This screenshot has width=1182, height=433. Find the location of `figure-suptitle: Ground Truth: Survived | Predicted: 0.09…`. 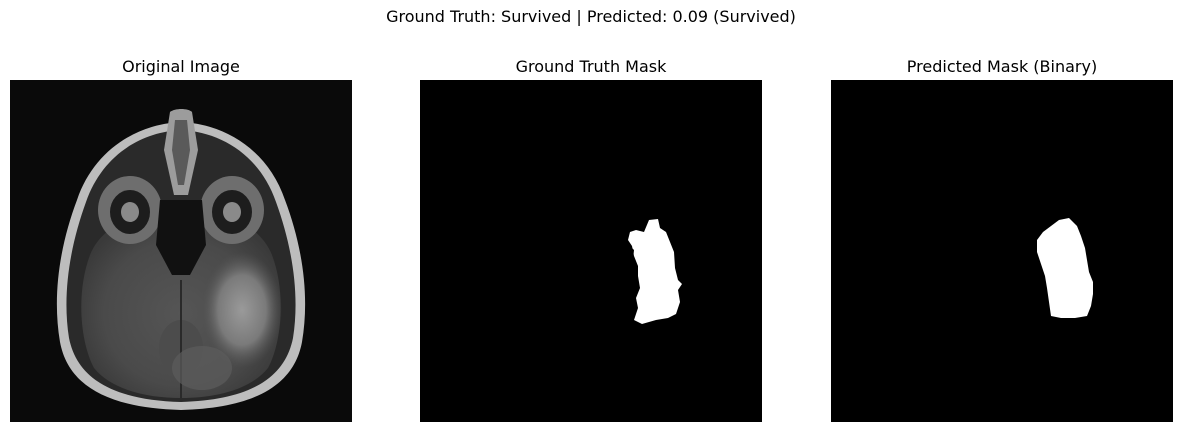

figure-suptitle: Ground Truth: Survived | Predicted: 0.09… is located at coordinates (591, 16).